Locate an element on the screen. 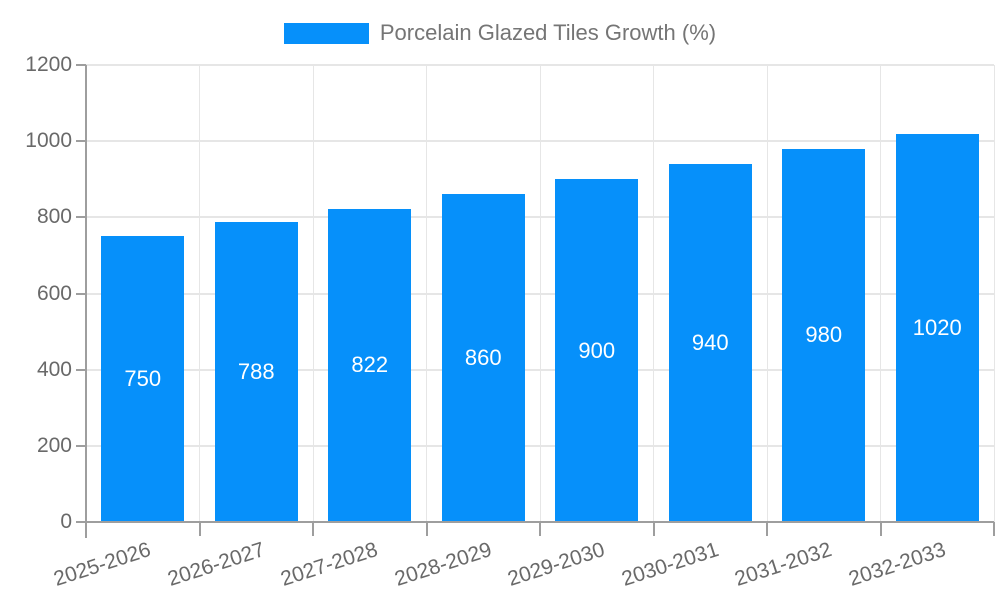 Image resolution: width=1000 pixels, height=600 pixels. bar-value-label: 900 is located at coordinates (597, 350).